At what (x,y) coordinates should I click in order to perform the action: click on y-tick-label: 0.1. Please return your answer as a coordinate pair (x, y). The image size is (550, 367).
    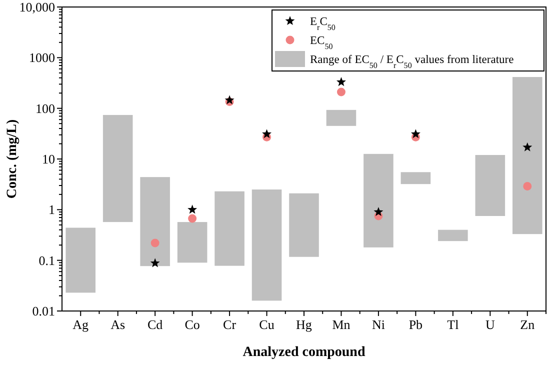
    Looking at the image, I should click on (46, 260).